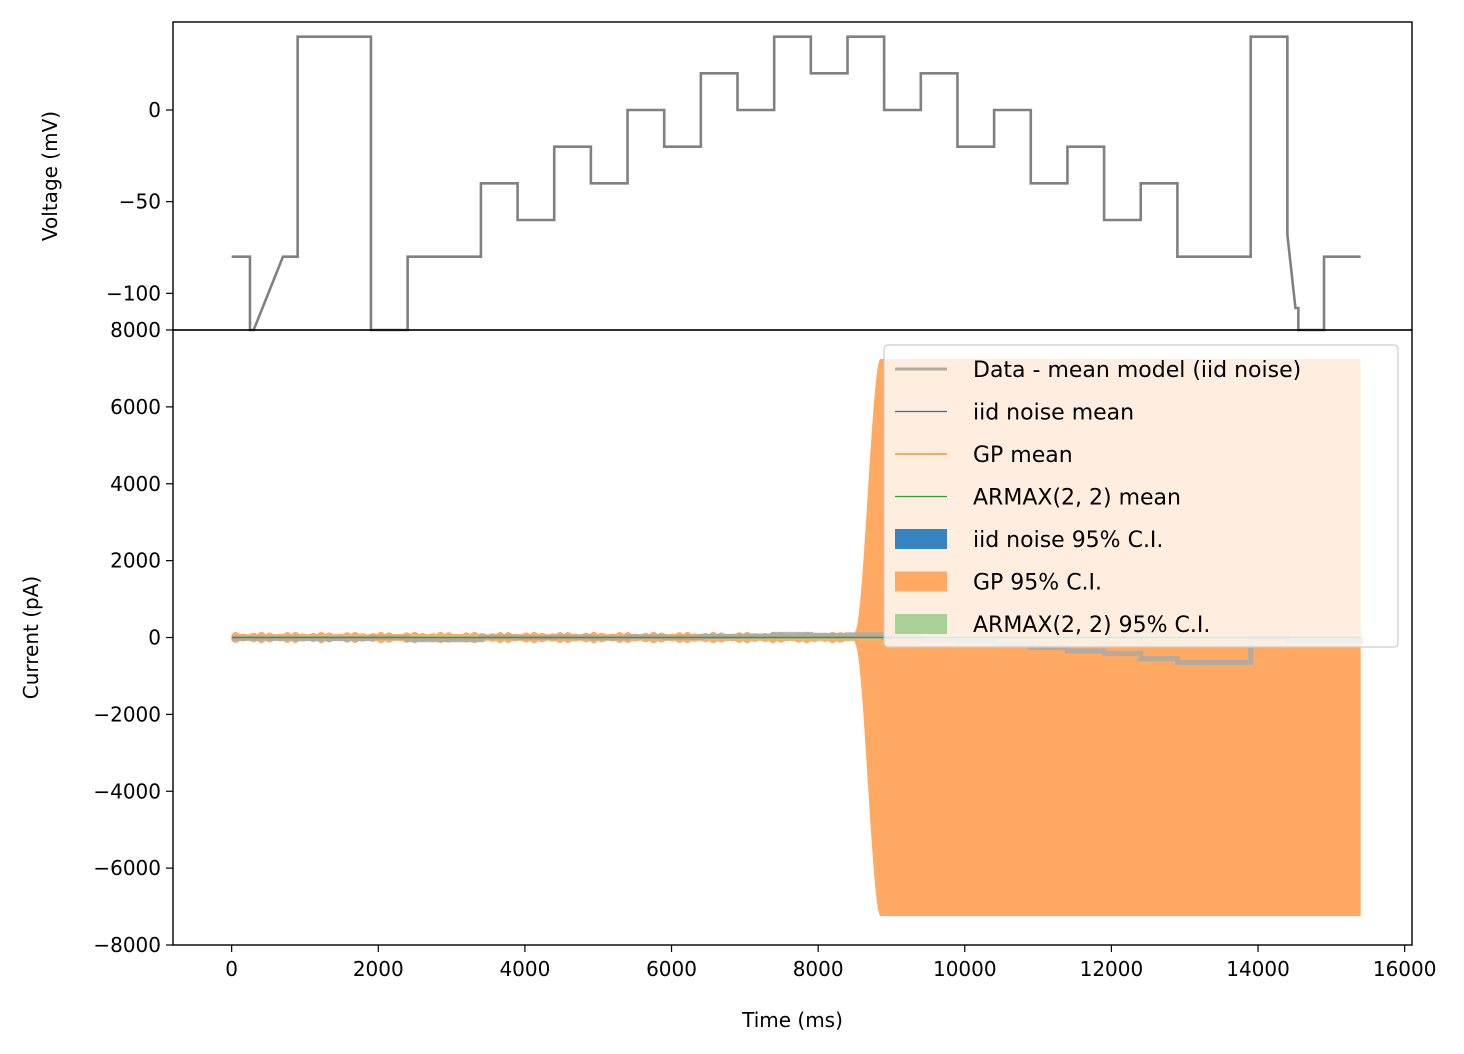 This screenshot has height=1054, width=1464. I want to click on legend-label: ARMAX(2, 2) mean, so click(1077, 498).